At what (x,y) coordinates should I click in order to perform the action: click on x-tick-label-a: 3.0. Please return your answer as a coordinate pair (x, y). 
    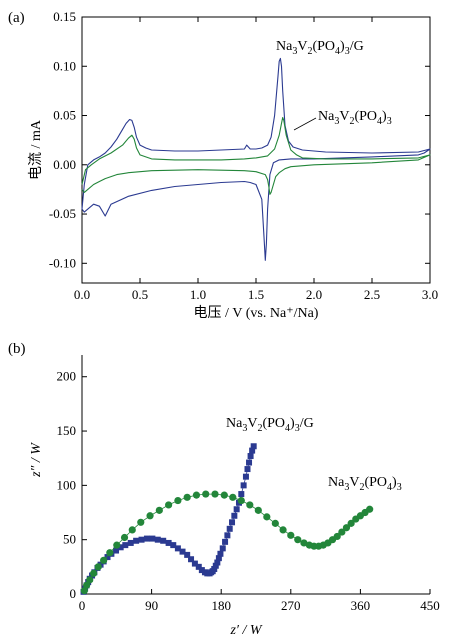
    Looking at the image, I should click on (430, 294).